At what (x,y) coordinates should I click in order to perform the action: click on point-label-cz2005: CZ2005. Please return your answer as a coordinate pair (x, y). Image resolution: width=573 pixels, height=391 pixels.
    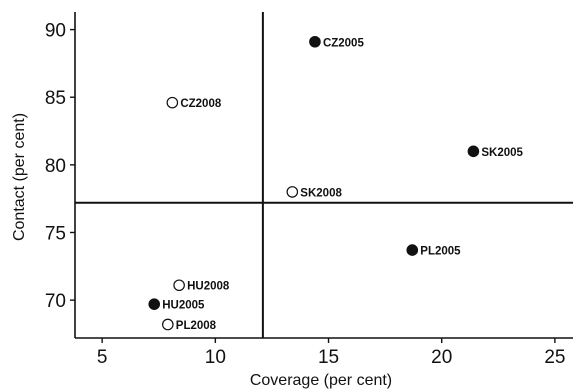
    Looking at the image, I should click on (344, 43).